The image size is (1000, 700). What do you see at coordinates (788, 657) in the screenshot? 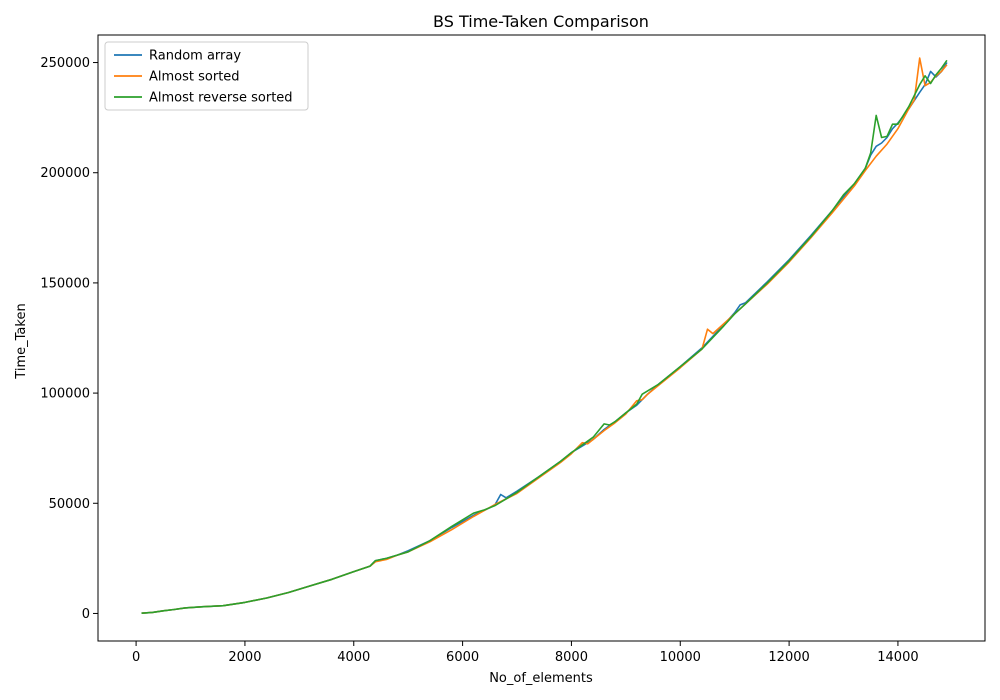
I see `x-tick-label: 12000` at bounding box center [788, 657].